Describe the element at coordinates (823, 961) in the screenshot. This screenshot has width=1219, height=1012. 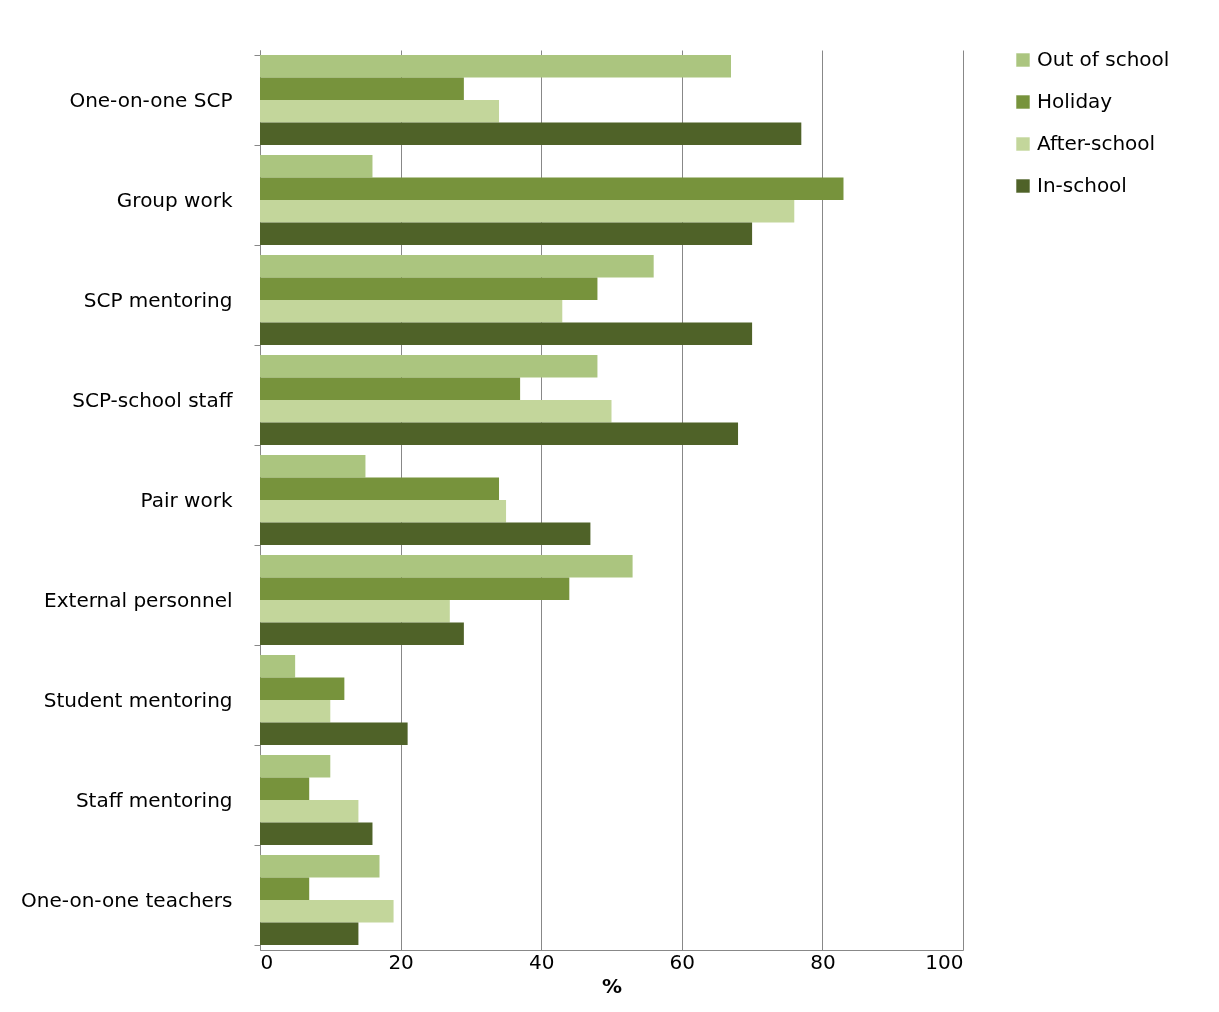
I see `x-tick-label: 80` at that location.